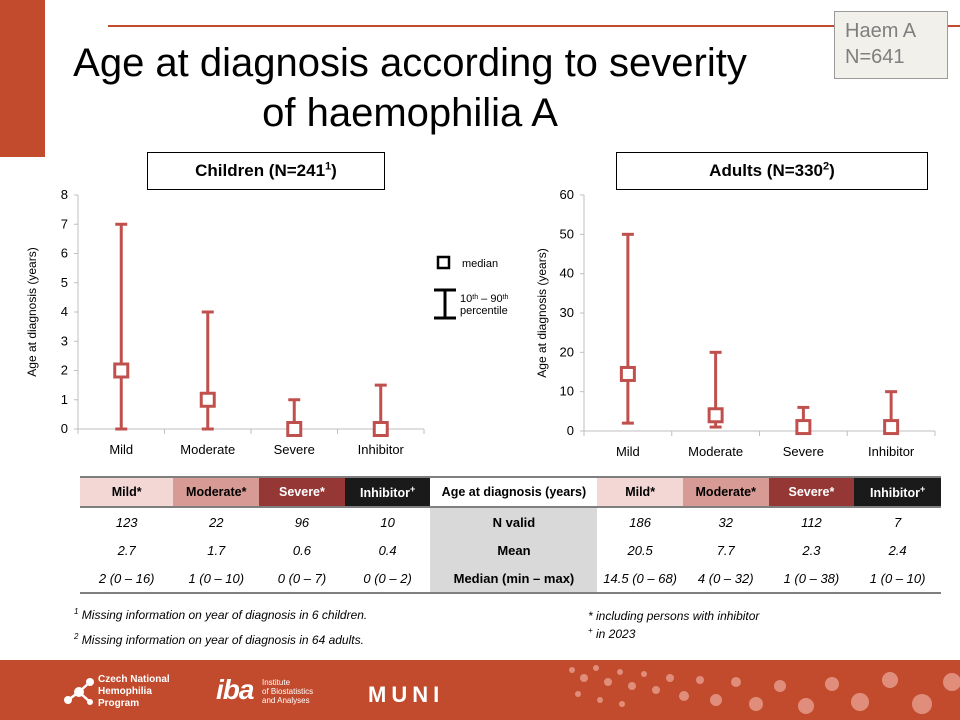 The image size is (960, 720). Describe the element at coordinates (897, 492) in the screenshot. I see `th-adults-inhibitor: Inhibitor+` at that location.